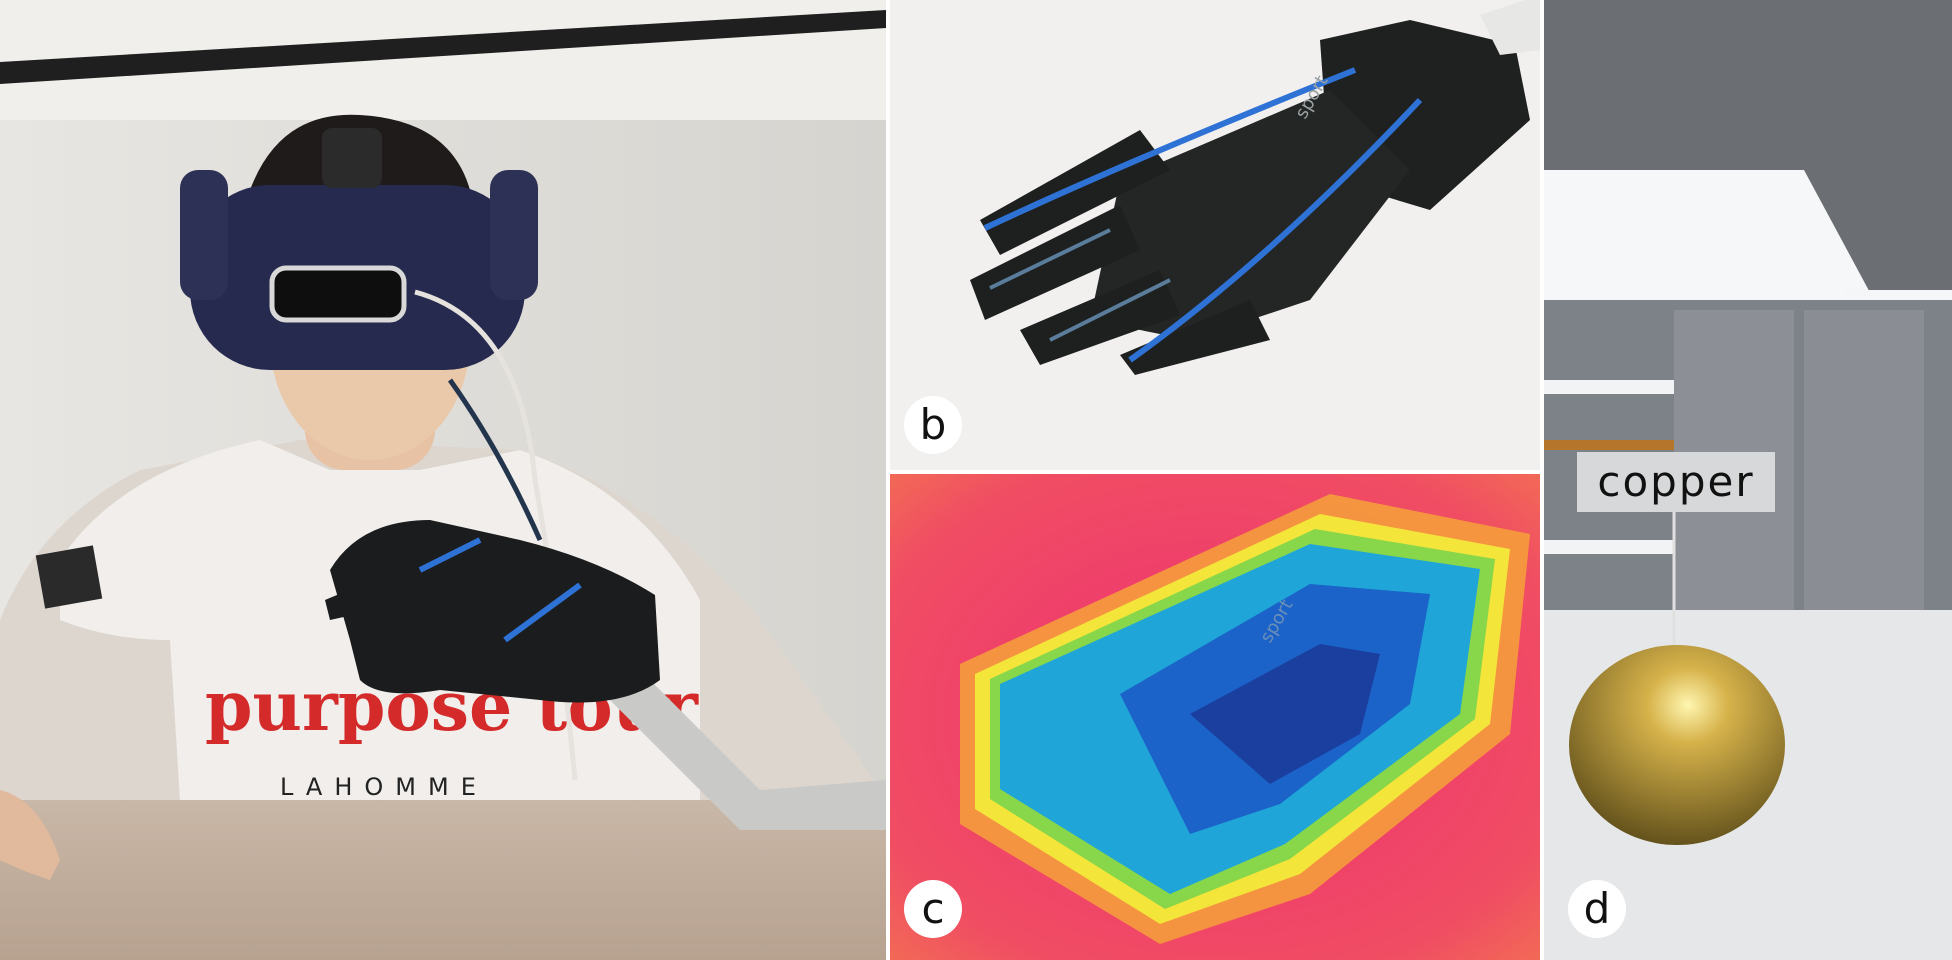 Image resolution: width=1952 pixels, height=960 pixels. I want to click on panel-label-b: b, so click(933, 425).